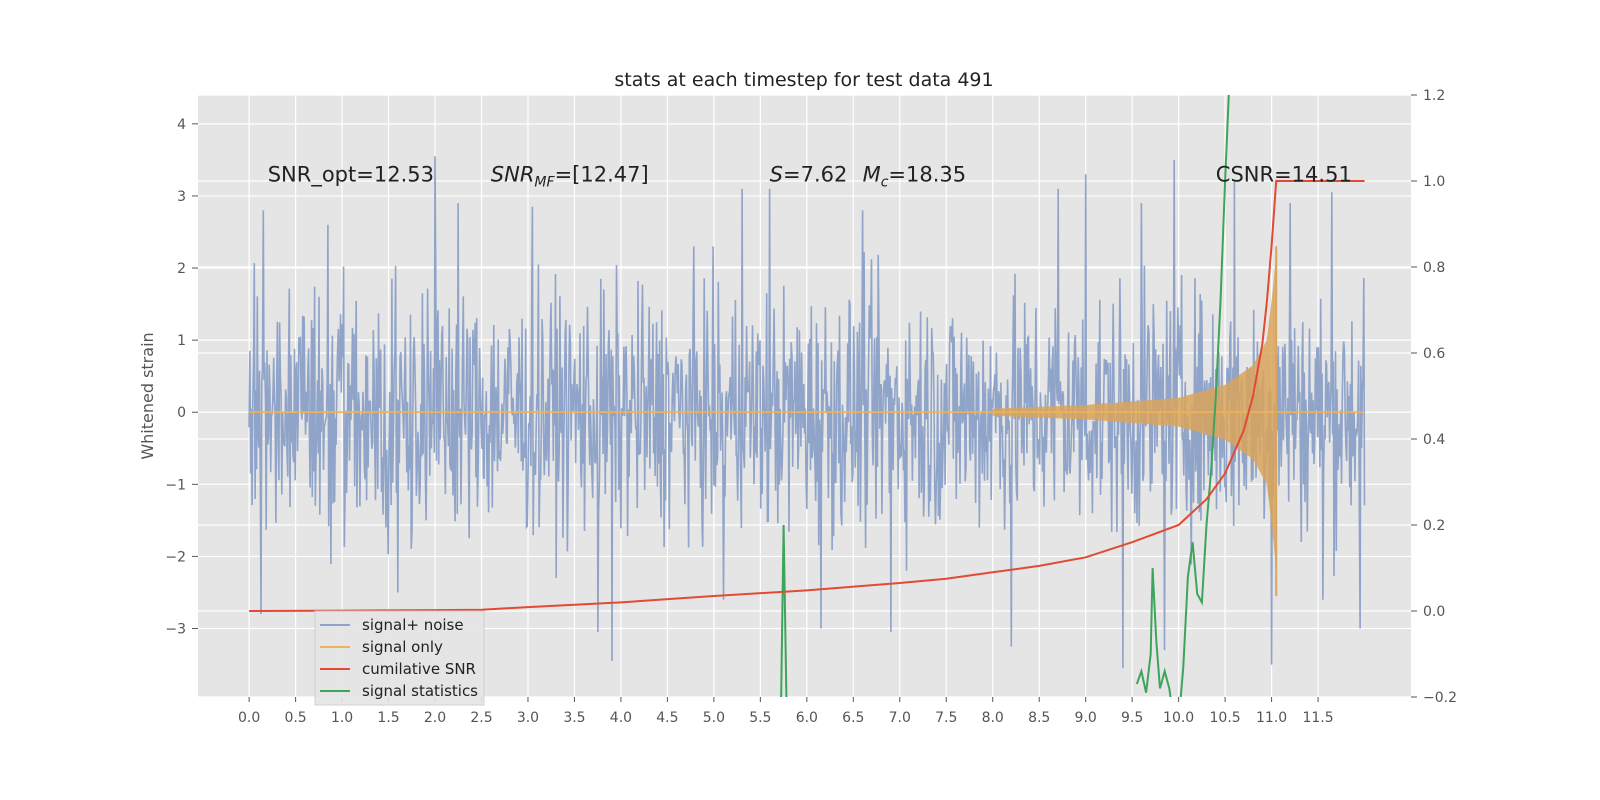 This screenshot has width=1600, height=800. What do you see at coordinates (435, 718) in the screenshot?
I see `x-tick-label: 2.0` at bounding box center [435, 718].